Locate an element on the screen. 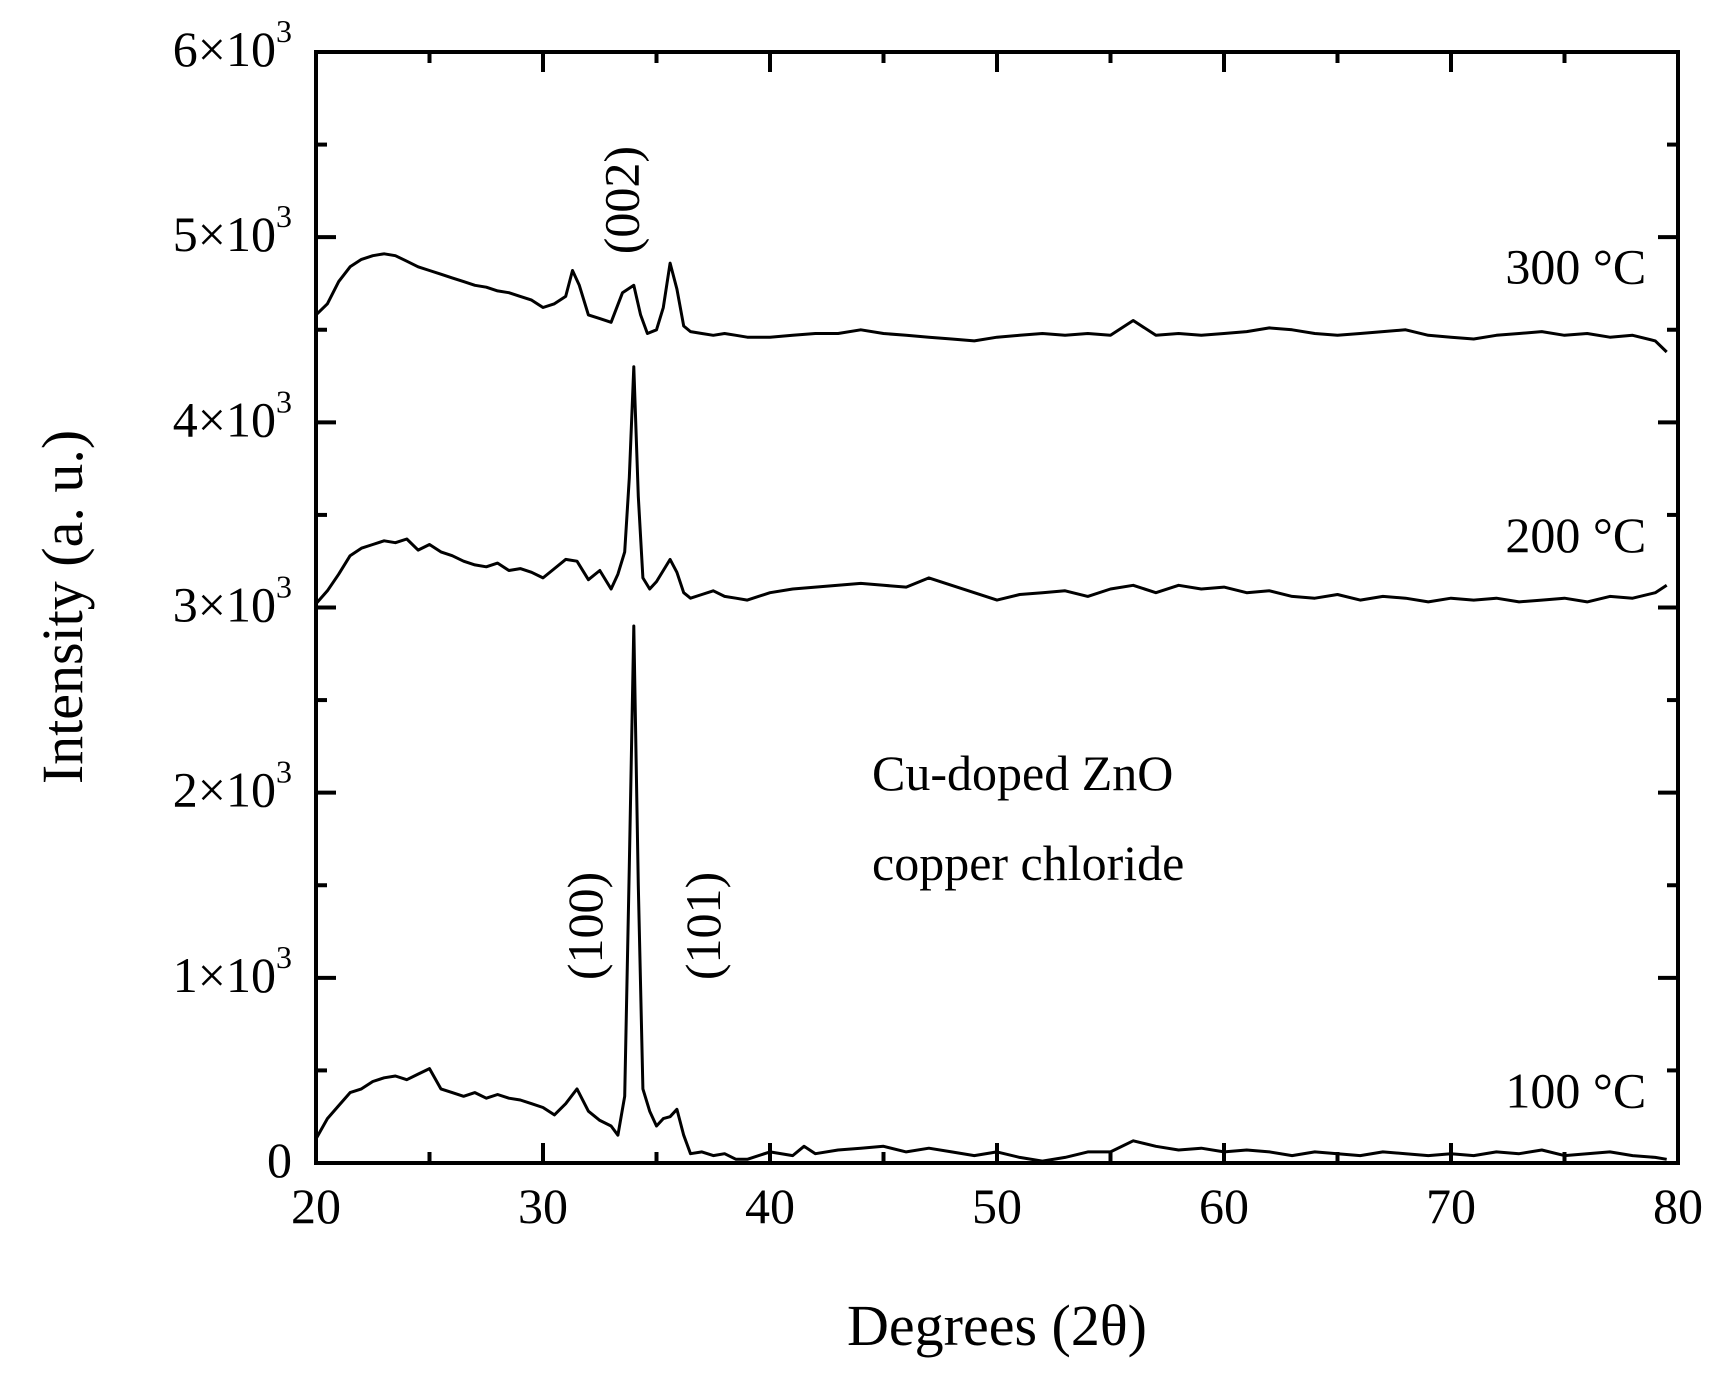 Image resolution: width=1724 pixels, height=1376 pixels. x-tick-label-50: 50 is located at coordinates (997, 1206).